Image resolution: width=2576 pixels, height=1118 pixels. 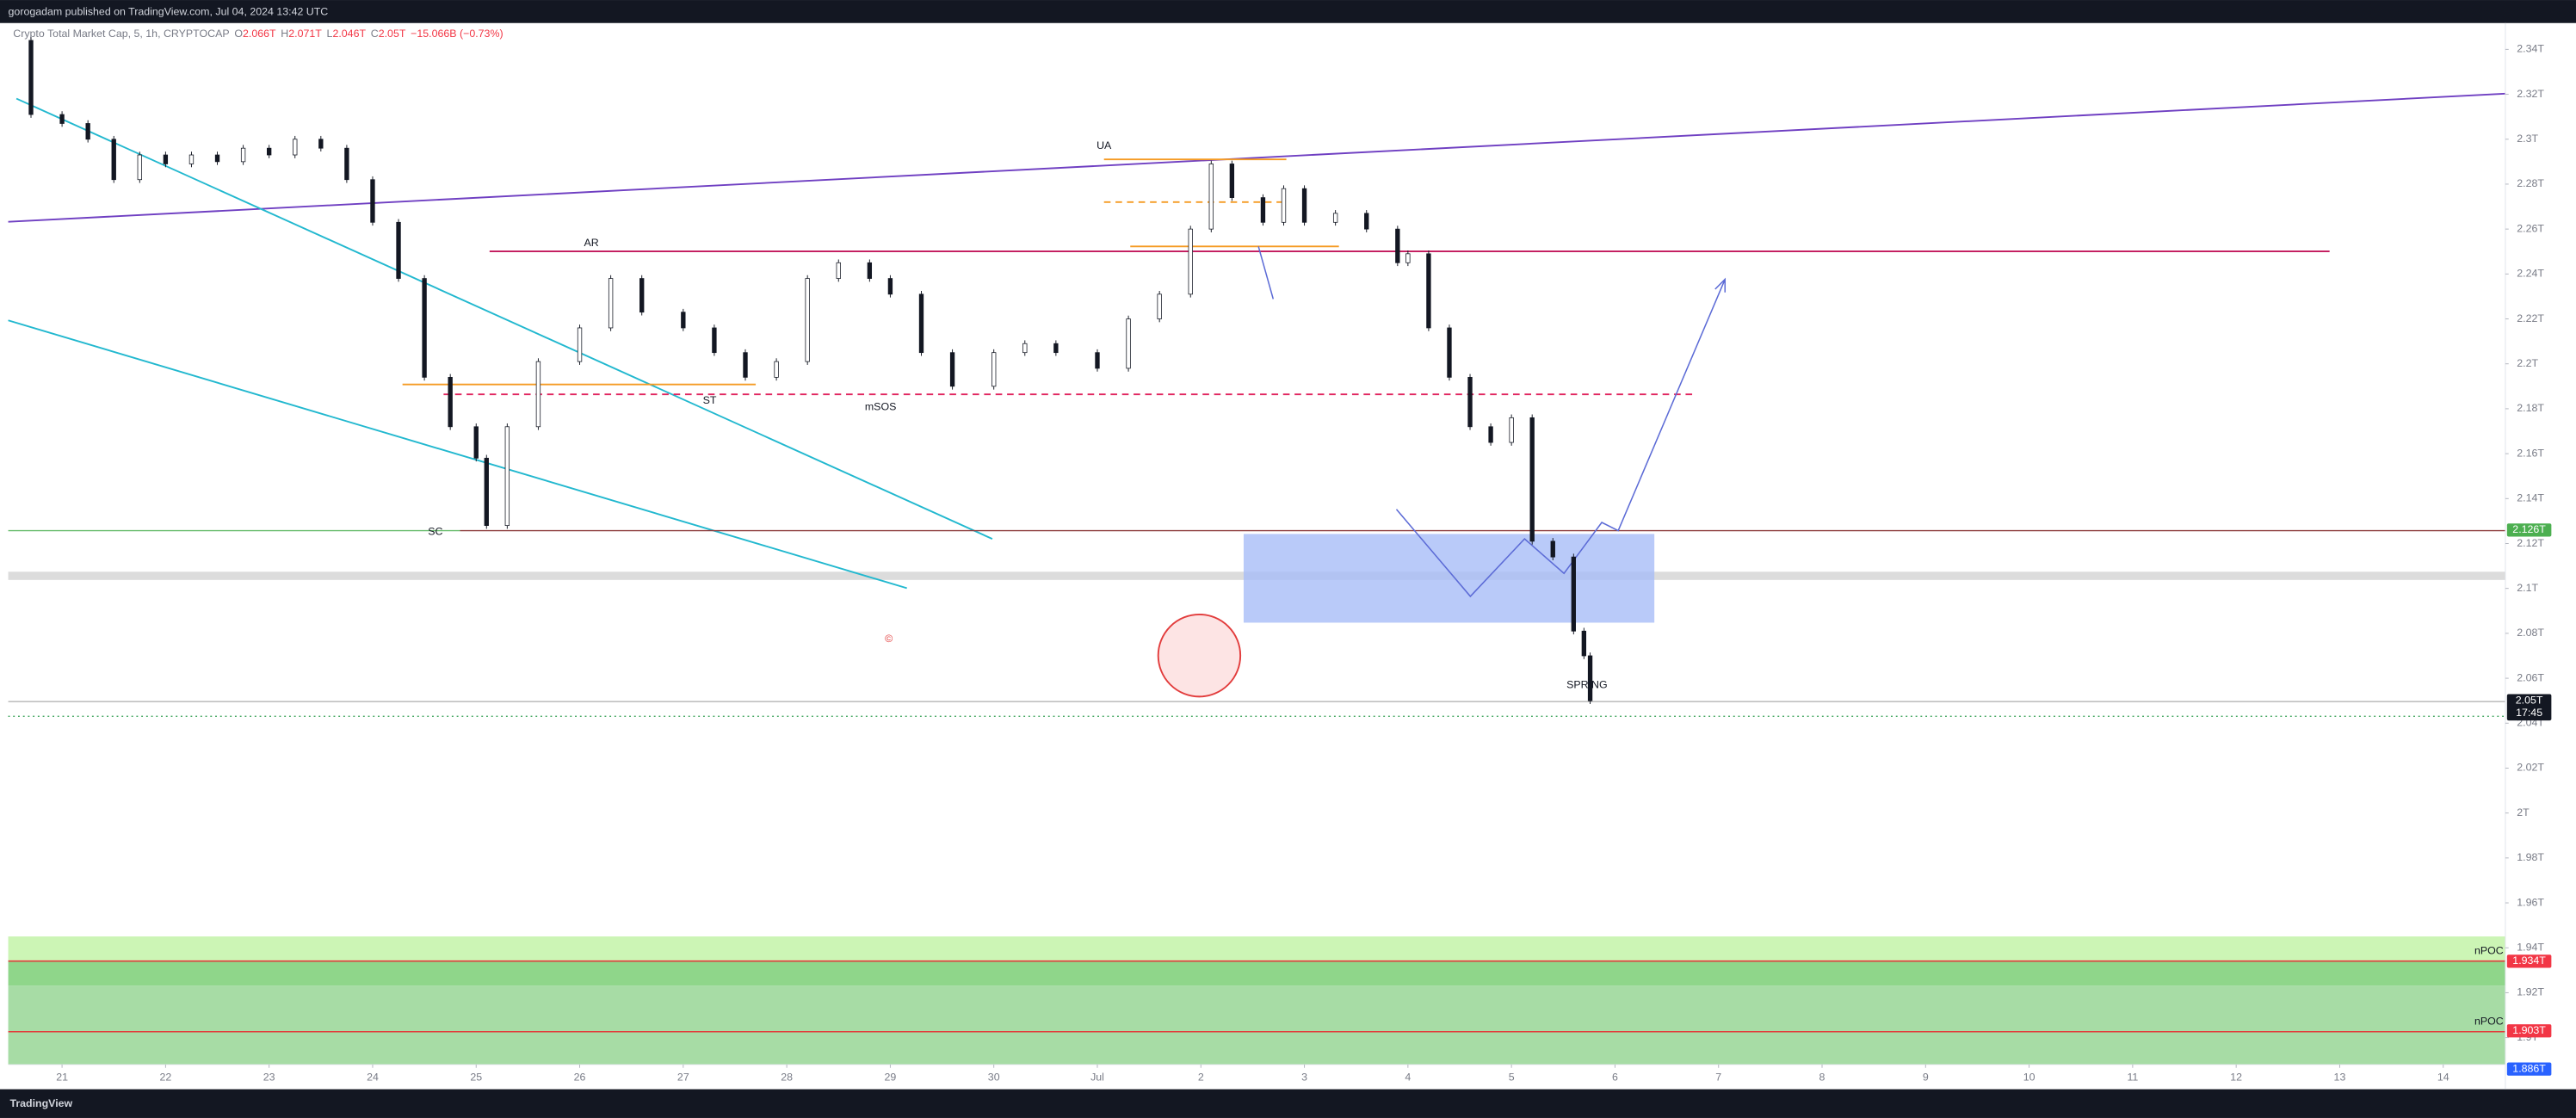 I want to click on x-tick-label: 24, so click(x=373, y=1077).